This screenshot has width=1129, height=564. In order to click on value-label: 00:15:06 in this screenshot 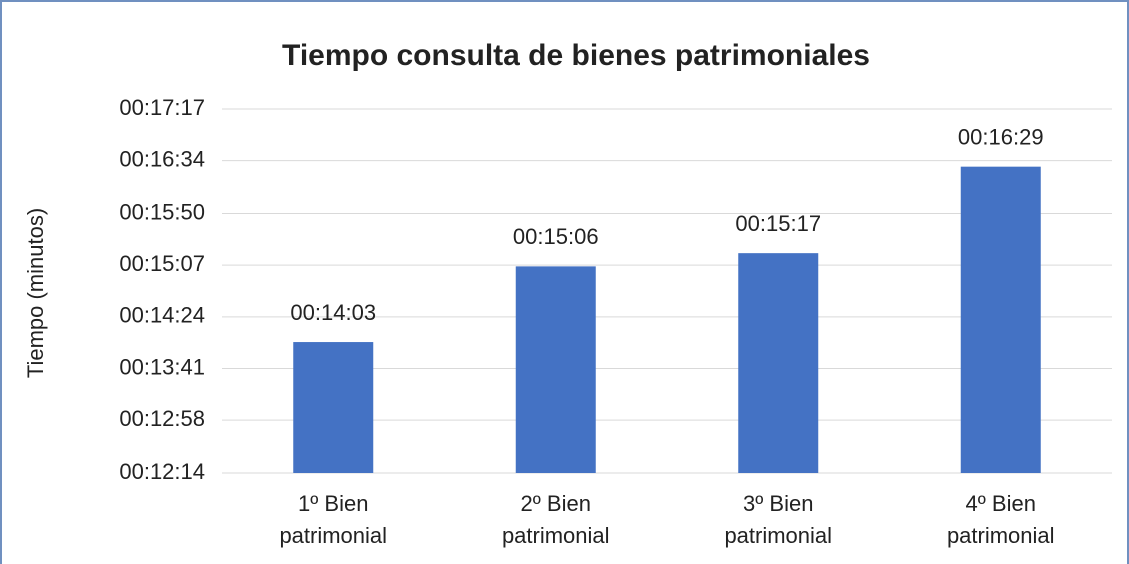, I will do `click(556, 236)`.